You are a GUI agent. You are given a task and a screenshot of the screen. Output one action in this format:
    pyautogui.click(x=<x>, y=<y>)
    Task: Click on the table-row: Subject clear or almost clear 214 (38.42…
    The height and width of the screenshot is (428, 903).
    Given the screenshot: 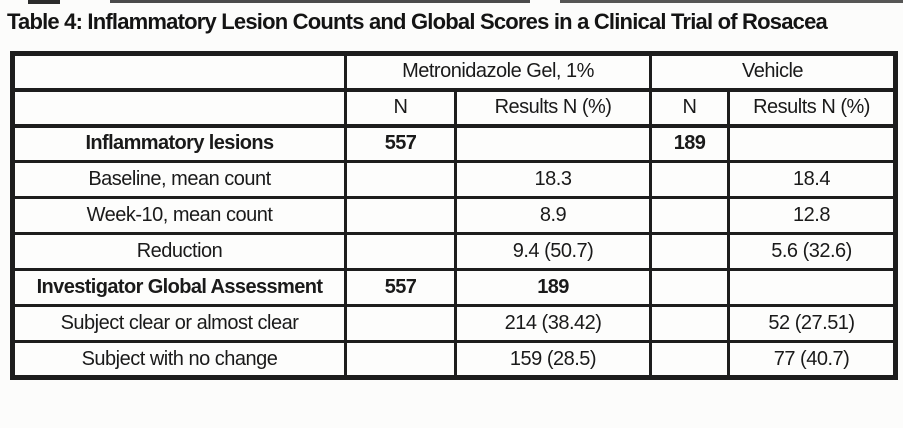 What is the action you would take?
    pyautogui.click(x=454, y=323)
    